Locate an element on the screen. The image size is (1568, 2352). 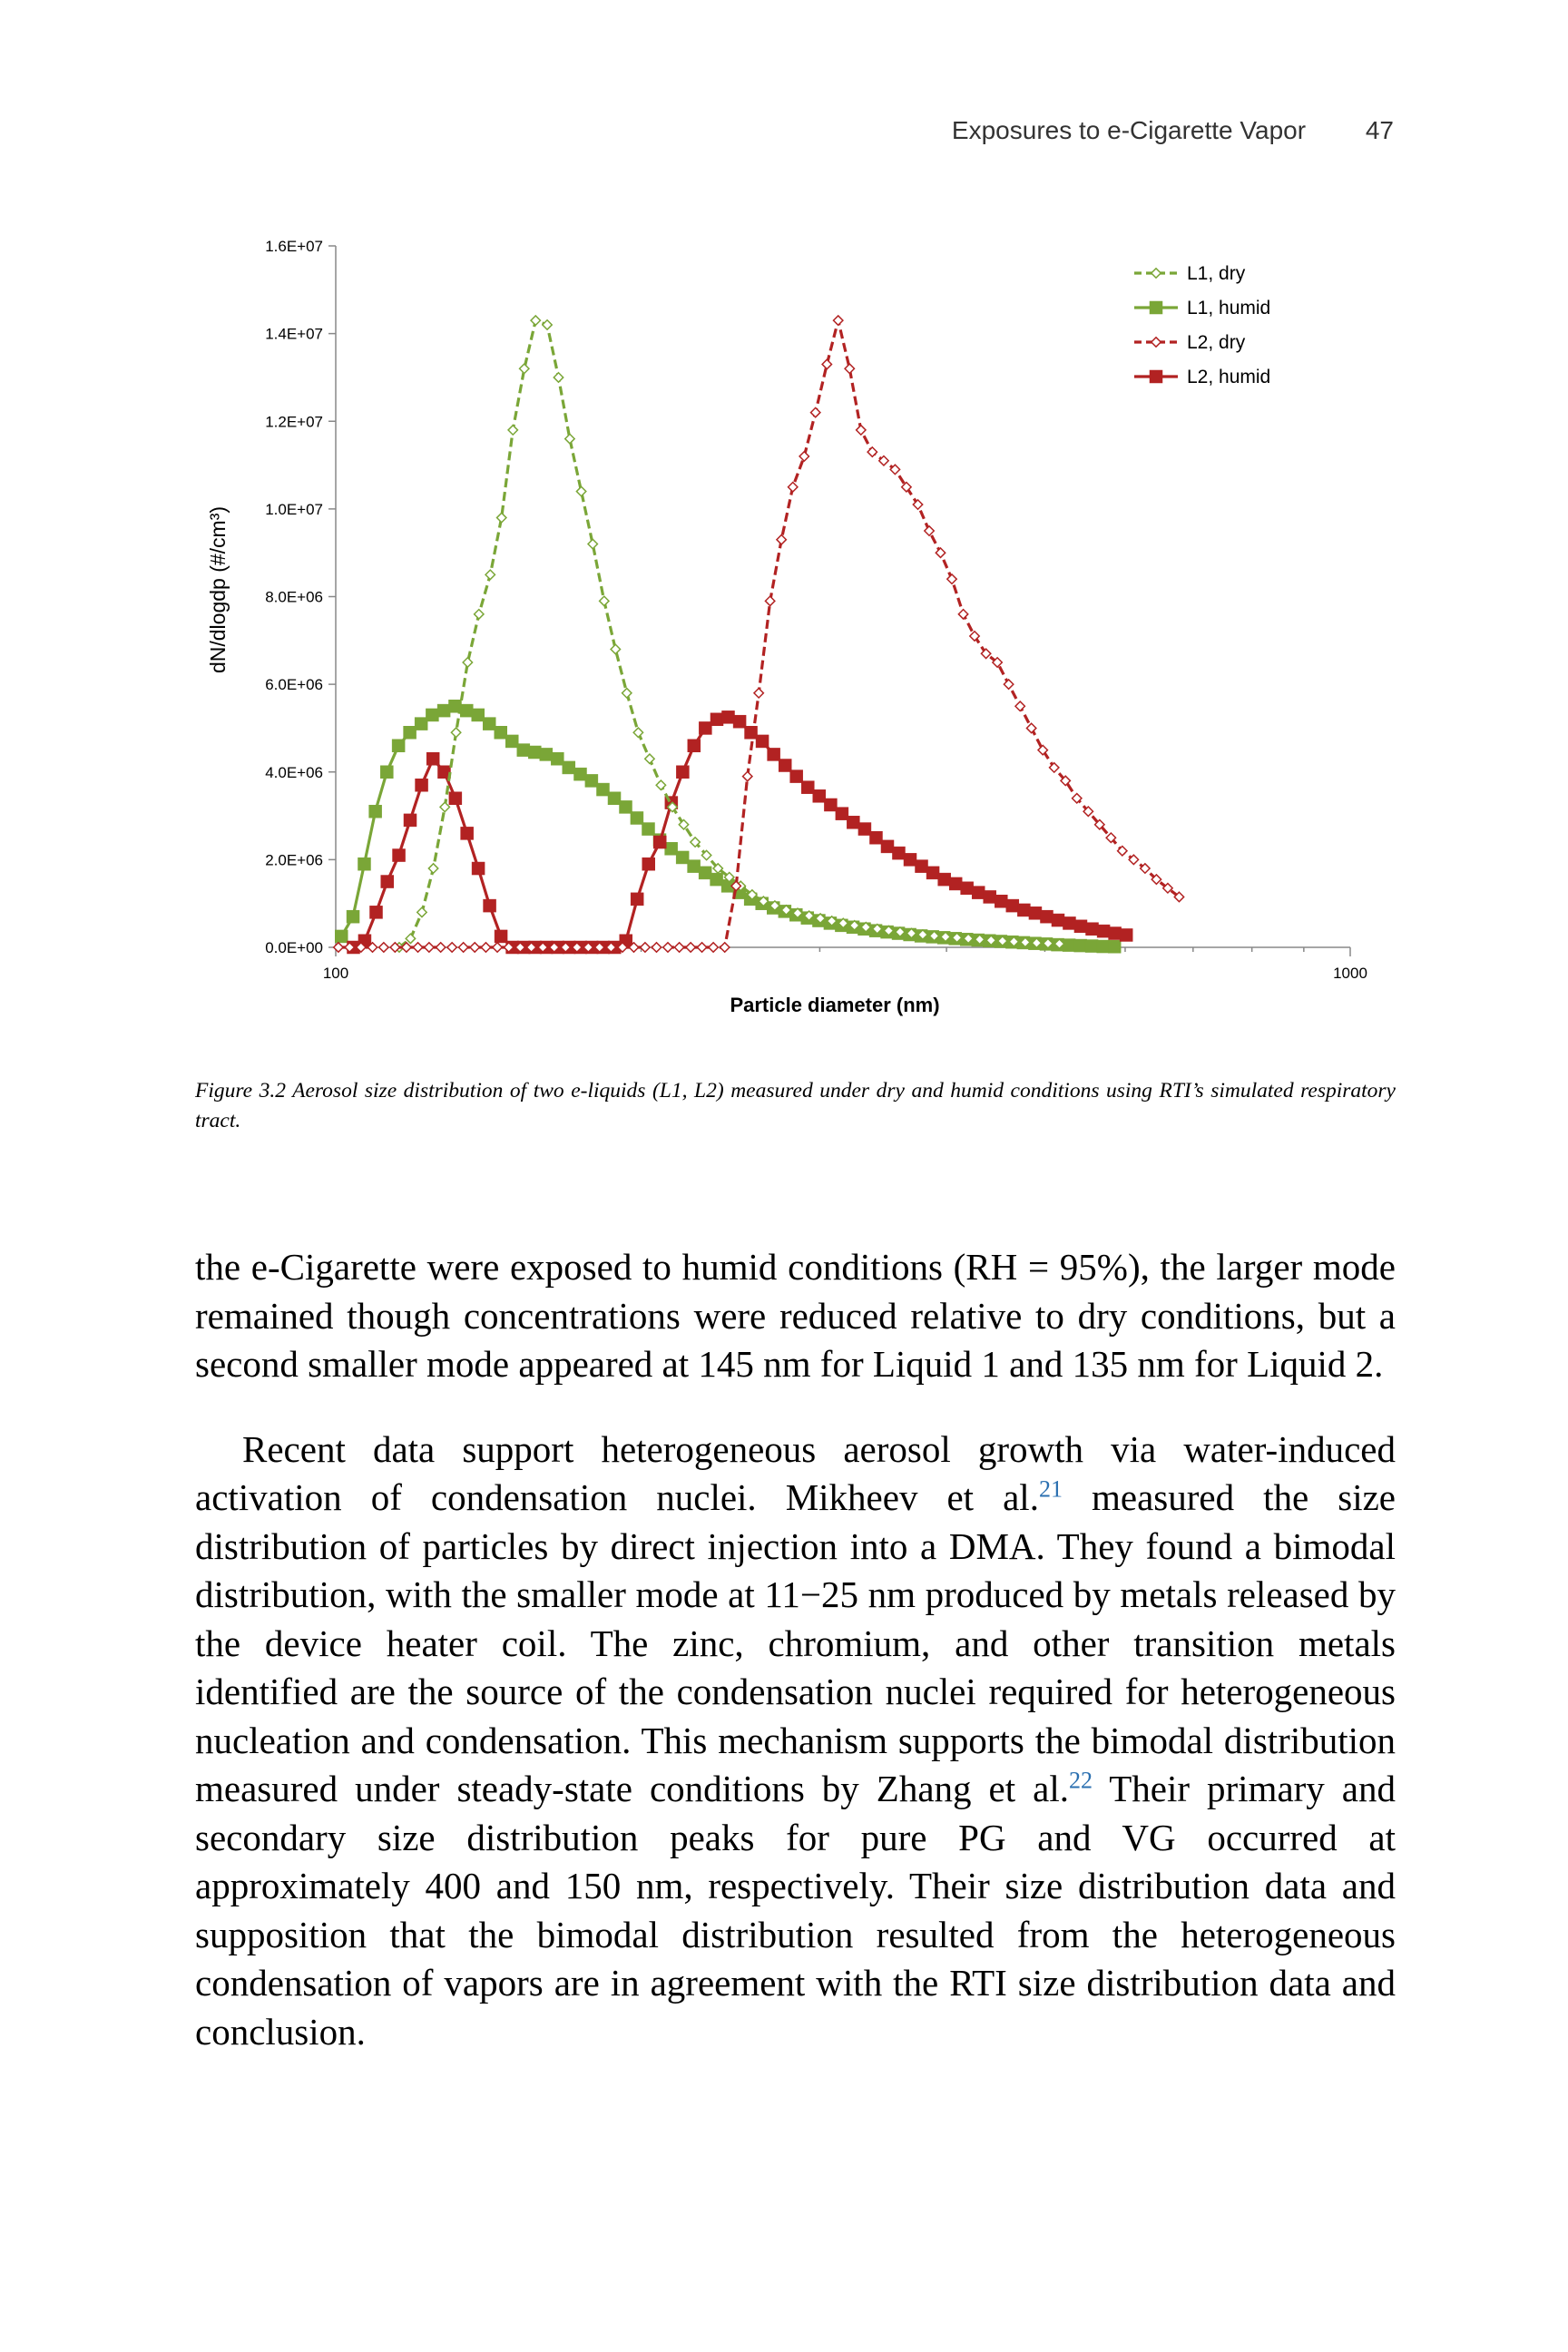
citation-21: 21 is located at coordinates (1050, 1489).